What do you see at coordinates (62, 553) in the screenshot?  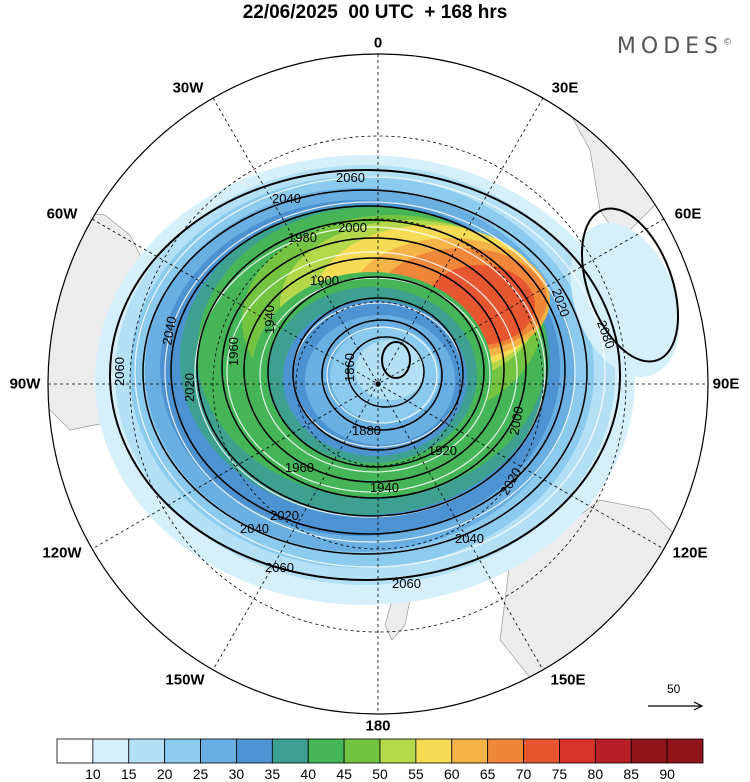 I see `lon-label-120w: 120W` at bounding box center [62, 553].